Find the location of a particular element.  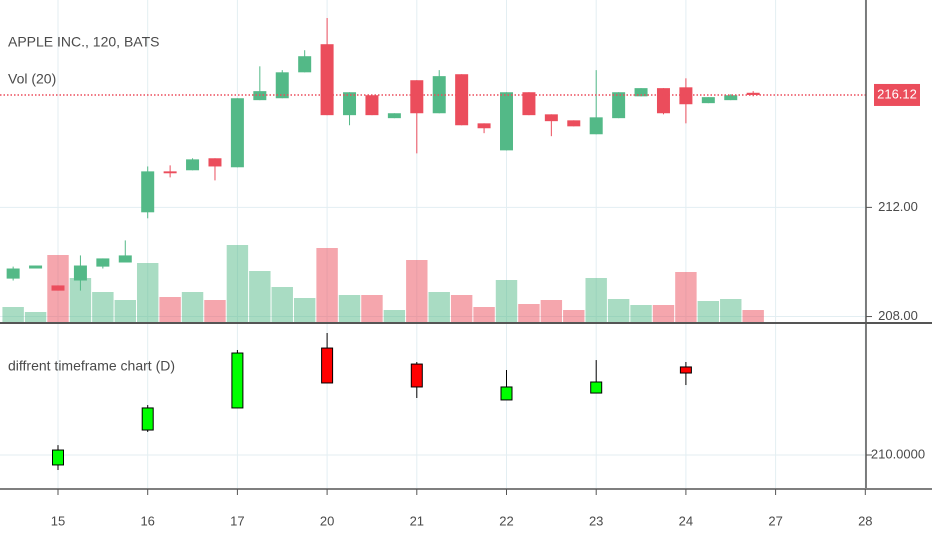

x-tick-label: 21 is located at coordinates (417, 520).